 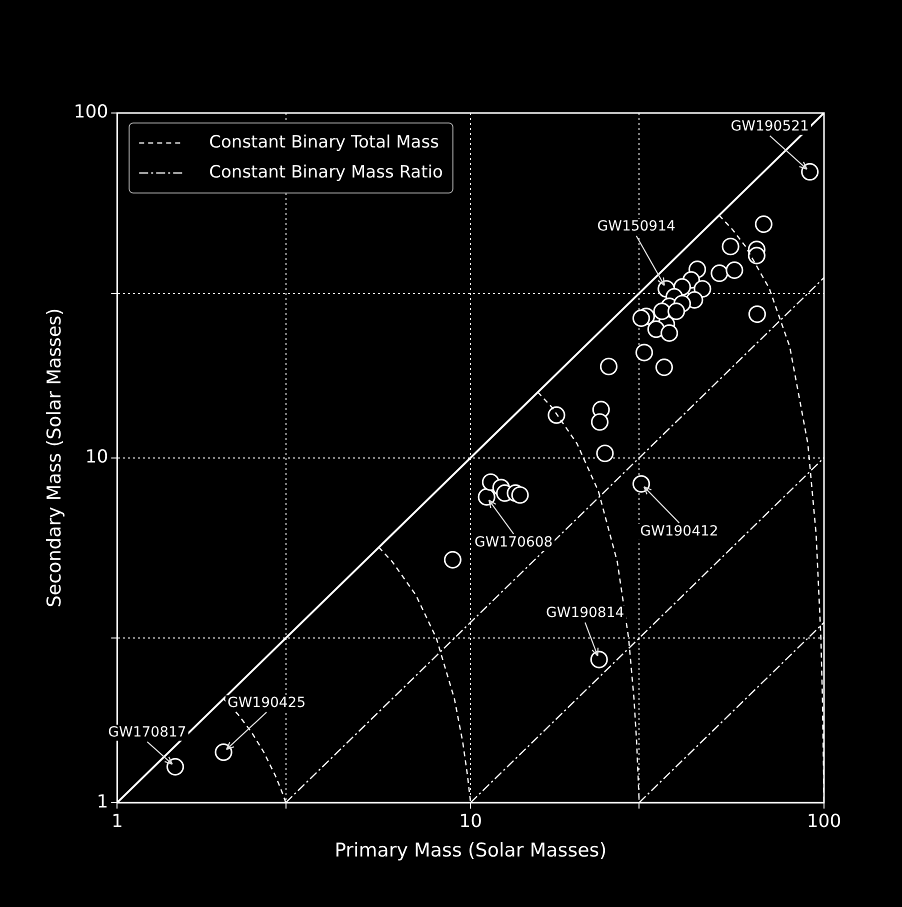 I want to click on x-tick-label: 1, so click(x=117, y=821).